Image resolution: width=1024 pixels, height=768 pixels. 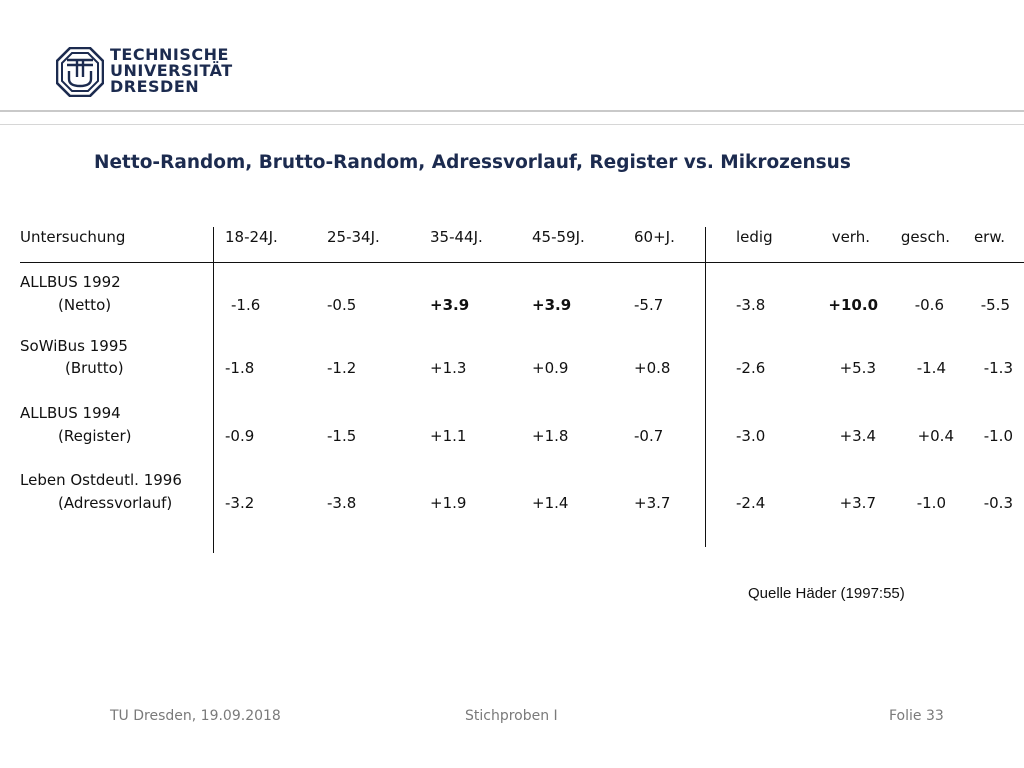 I want to click on row-3-cell-7: +3.4, so click(x=857, y=436).